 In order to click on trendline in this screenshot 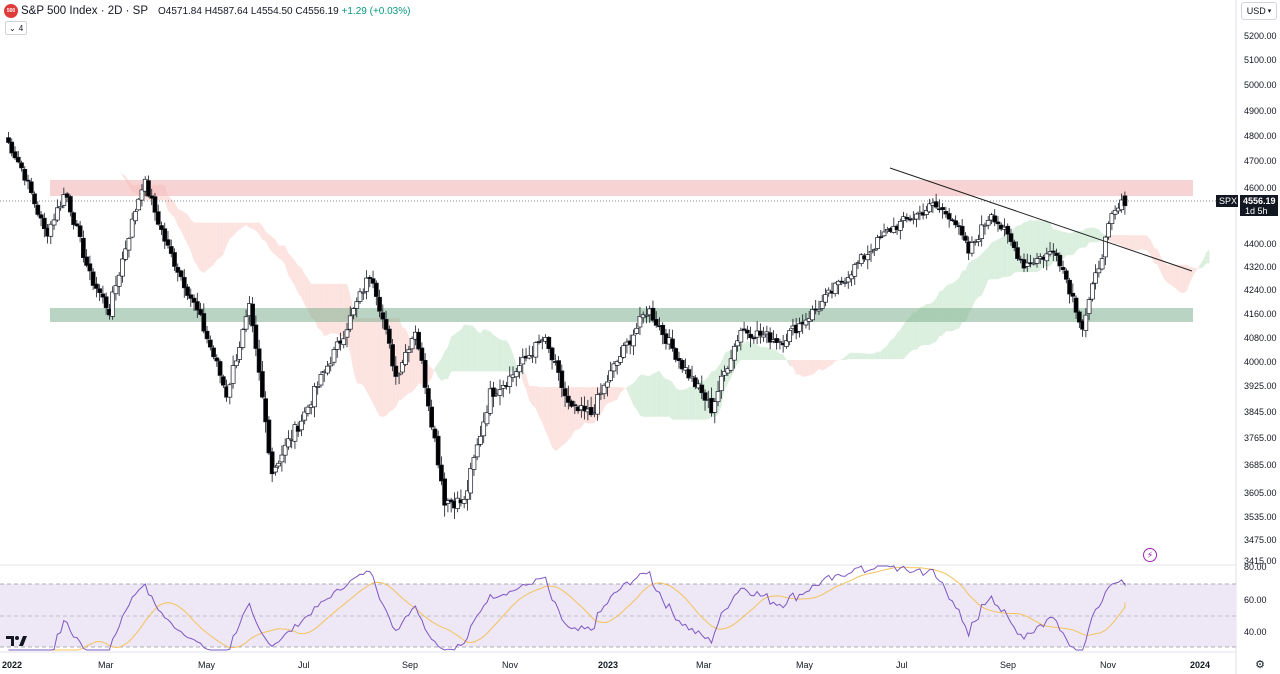, I will do `click(1041, 219)`.